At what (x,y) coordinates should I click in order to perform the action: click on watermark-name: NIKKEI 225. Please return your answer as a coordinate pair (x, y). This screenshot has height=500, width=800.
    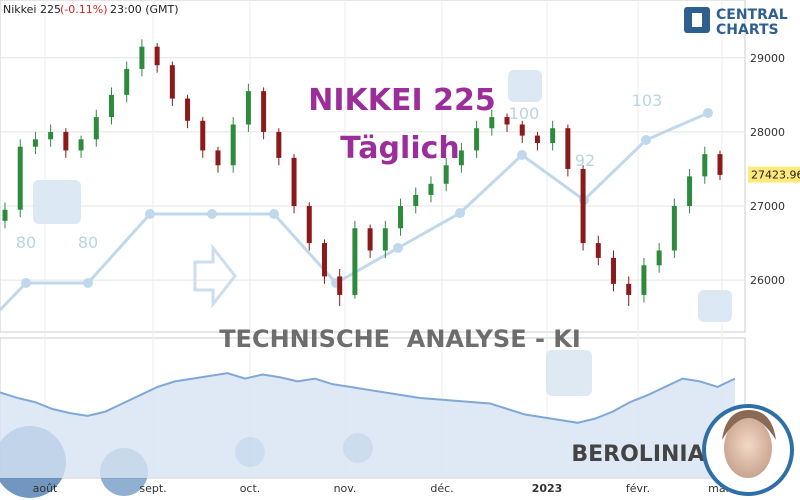
    Looking at the image, I should click on (402, 100).